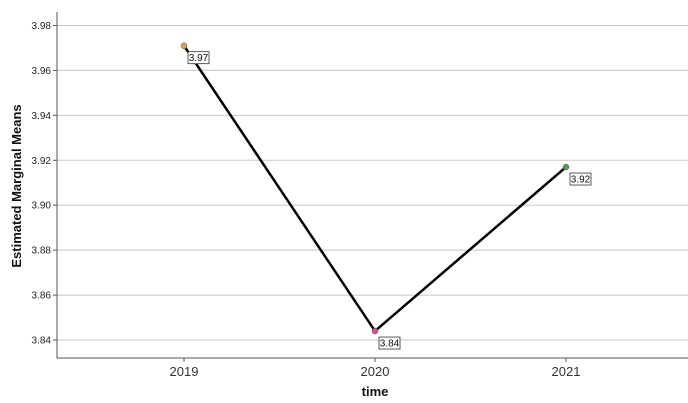 Image resolution: width=688 pixels, height=403 pixels. I want to click on y-tick-label: 3.94, so click(42, 116).